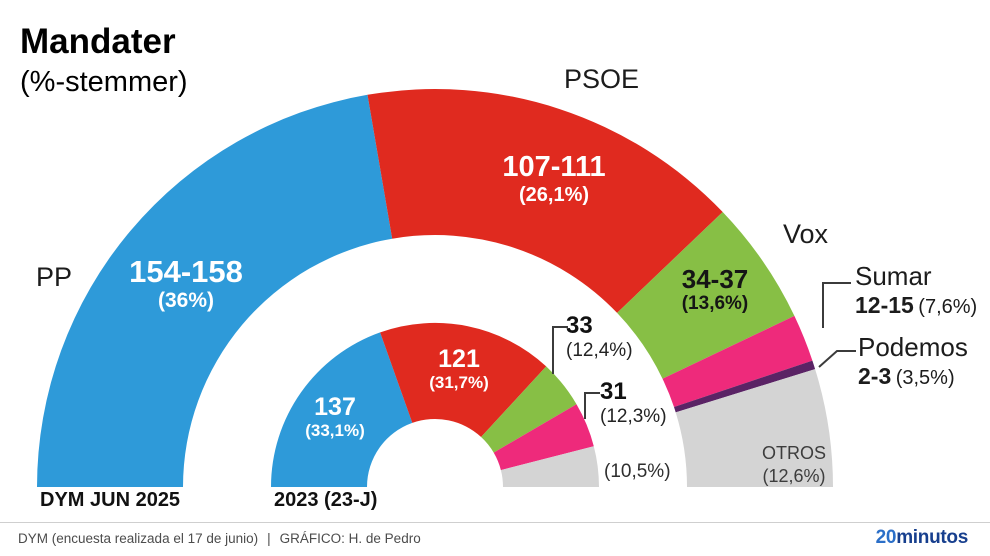  Describe the element at coordinates (560, 350) in the screenshot. I see `callout-line-vox-2023` at that location.